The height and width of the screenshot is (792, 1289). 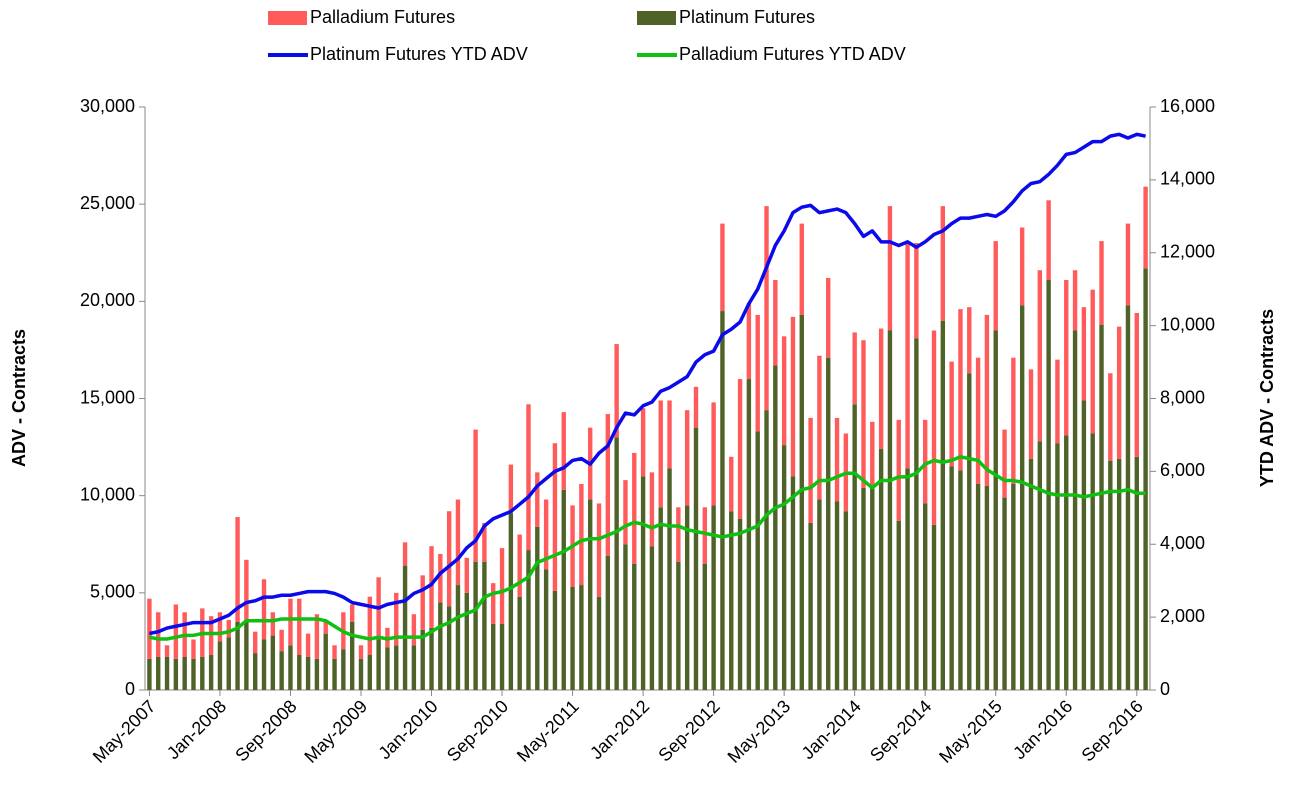 I want to click on x-tick-label: Jan-2010, so click(x=407, y=729).